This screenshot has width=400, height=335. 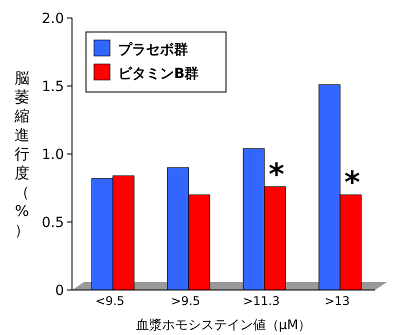 I want to click on x-tick-label: <9.5, so click(x=109, y=301).